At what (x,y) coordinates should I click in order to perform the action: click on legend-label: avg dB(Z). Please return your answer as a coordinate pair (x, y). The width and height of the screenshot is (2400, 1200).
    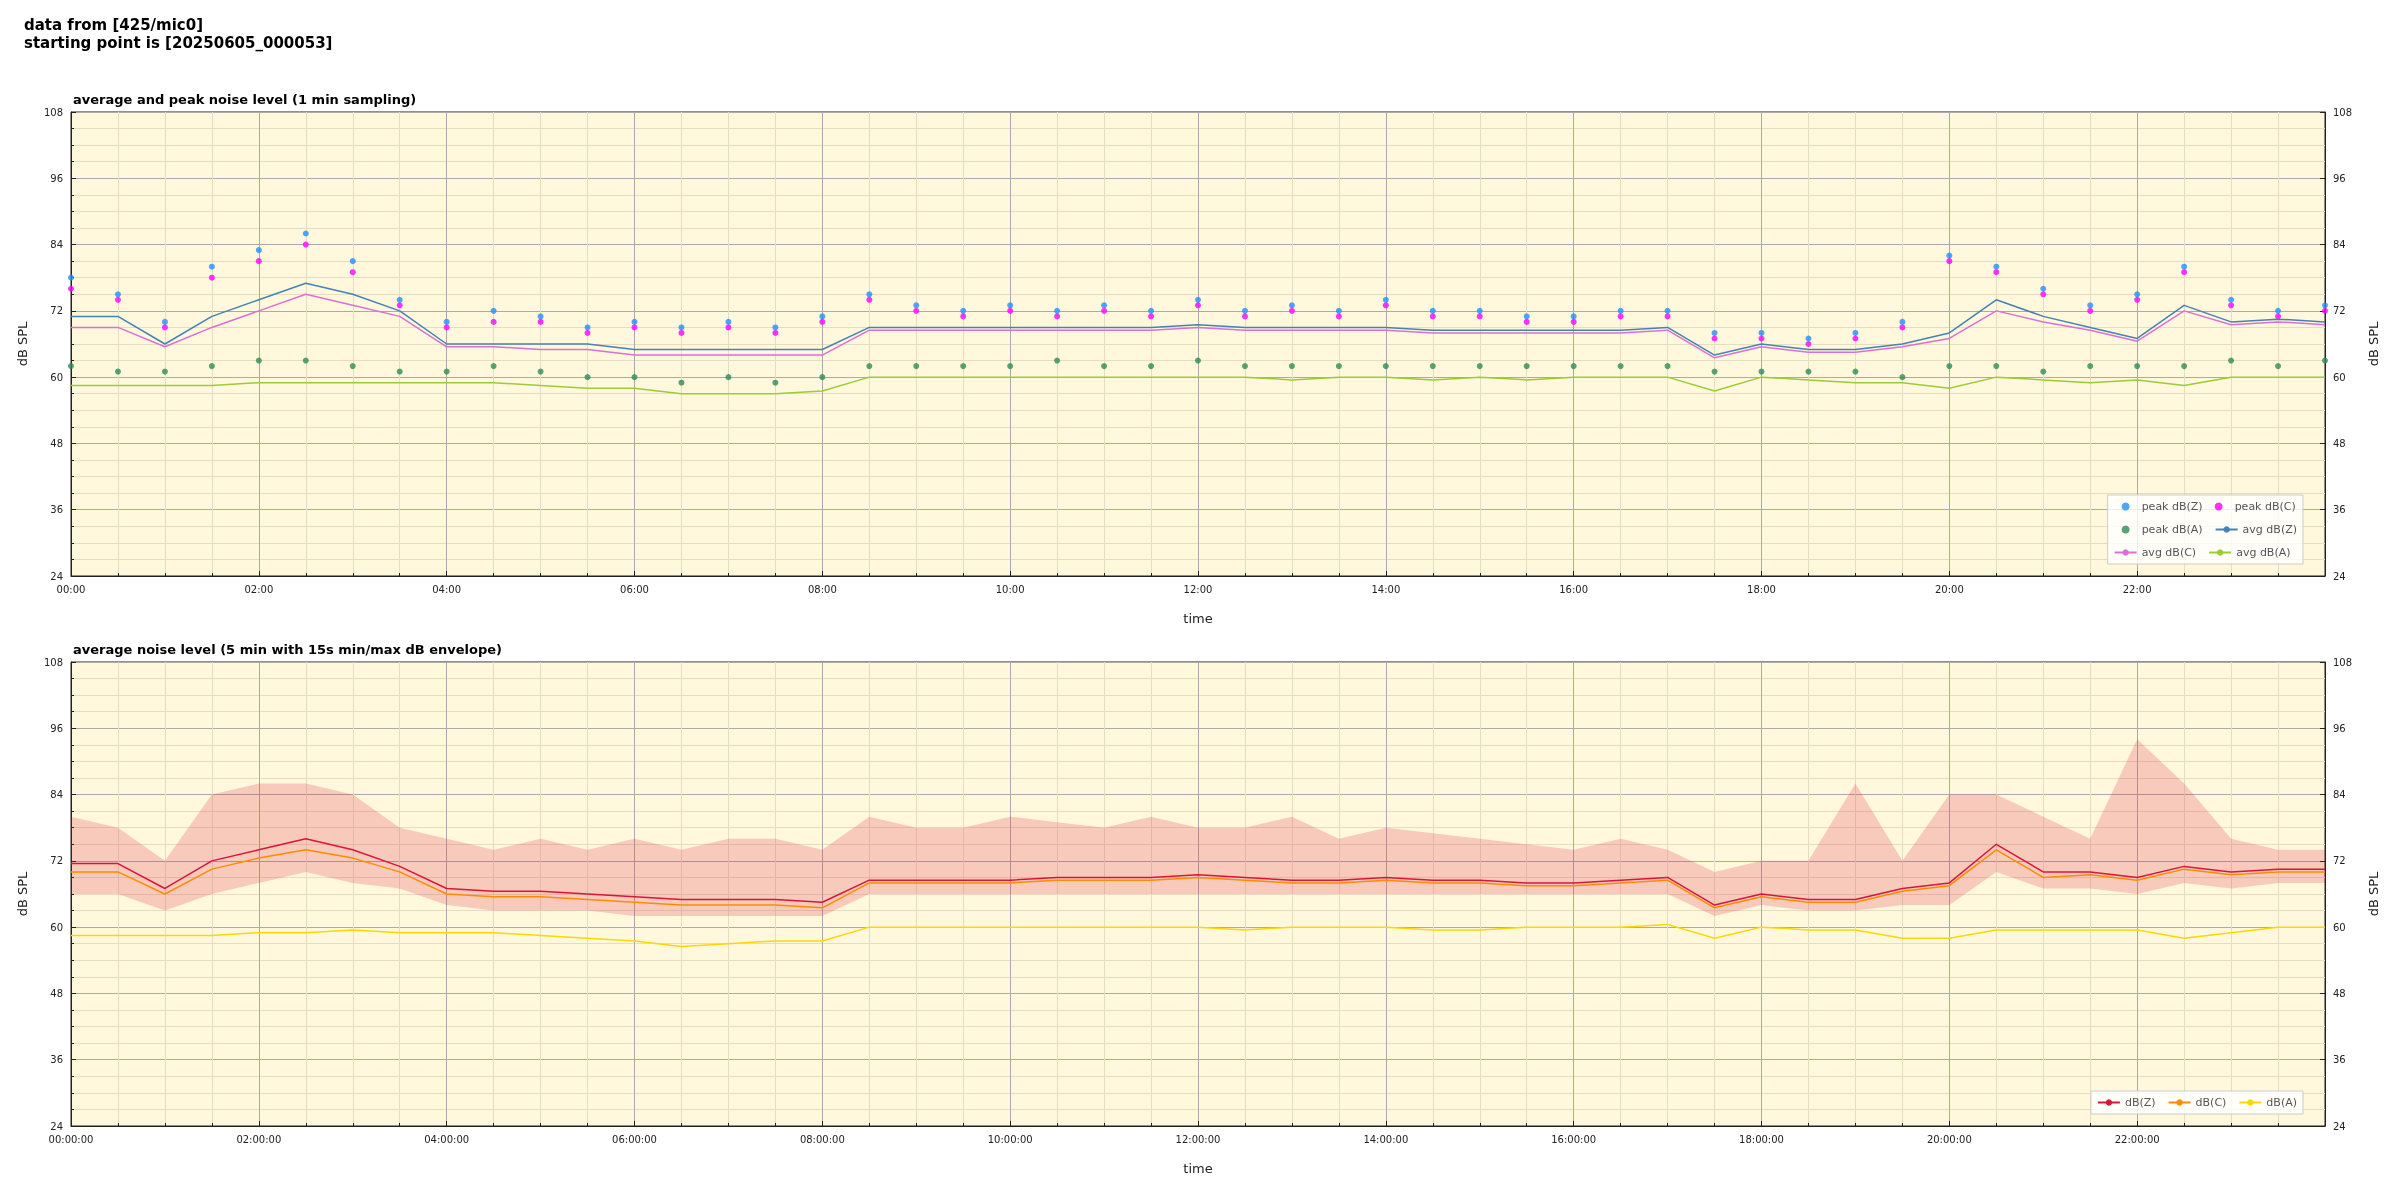
    Looking at the image, I should click on (2270, 529).